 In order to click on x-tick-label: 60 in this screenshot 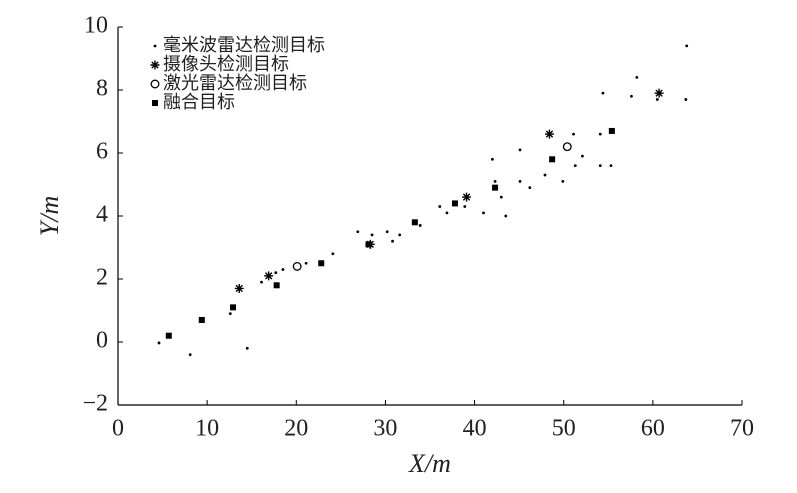, I will do `click(653, 429)`.